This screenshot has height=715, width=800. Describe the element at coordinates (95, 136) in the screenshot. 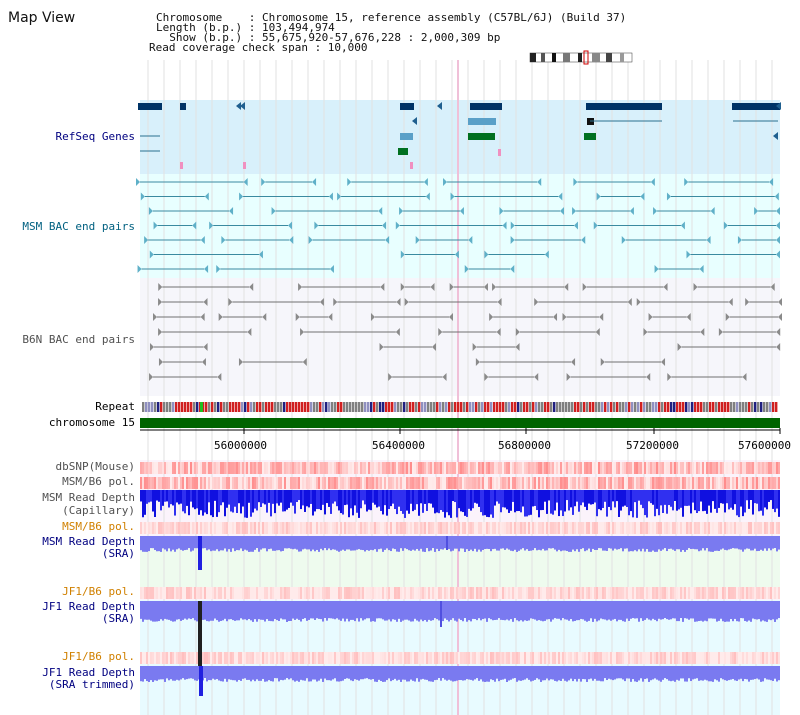

I see `track-label-refseq-genes: RefSeq Genes` at that location.